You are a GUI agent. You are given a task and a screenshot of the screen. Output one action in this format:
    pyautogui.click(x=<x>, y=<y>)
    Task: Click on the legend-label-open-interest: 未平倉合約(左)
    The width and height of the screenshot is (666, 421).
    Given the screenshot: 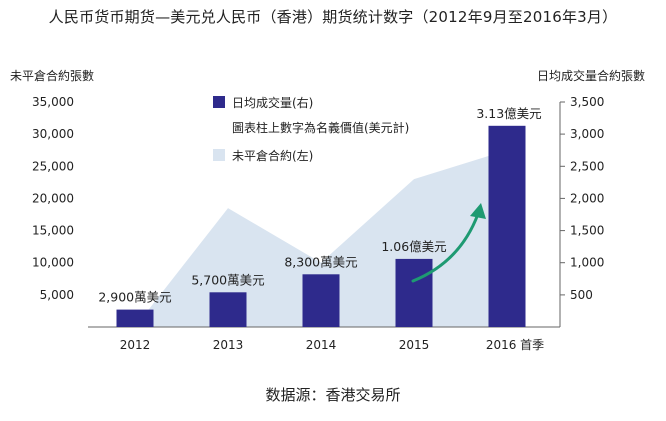 What is the action you would take?
    pyautogui.click(x=272, y=155)
    